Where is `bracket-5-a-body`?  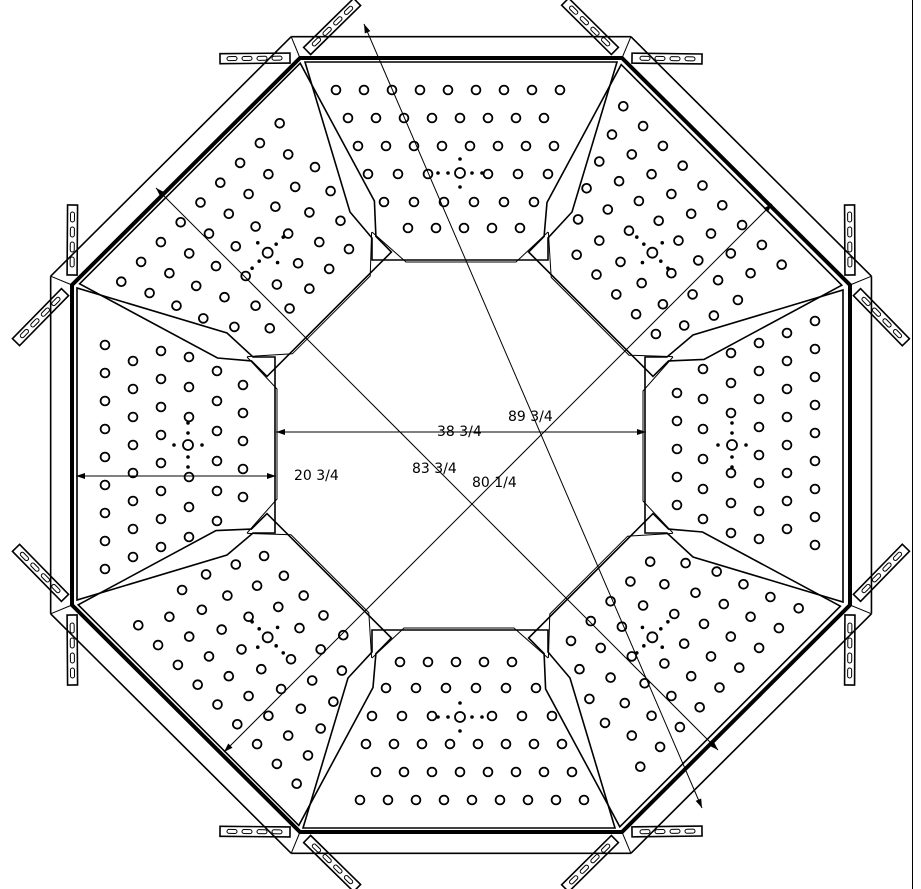 bracket-5-a-body is located at coordinates (332, 861).